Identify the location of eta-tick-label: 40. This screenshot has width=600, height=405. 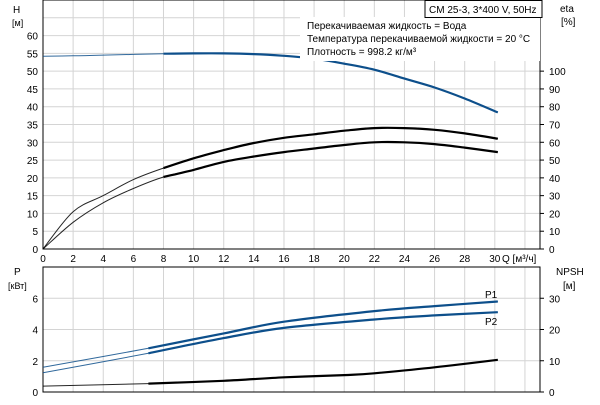
(555, 179).